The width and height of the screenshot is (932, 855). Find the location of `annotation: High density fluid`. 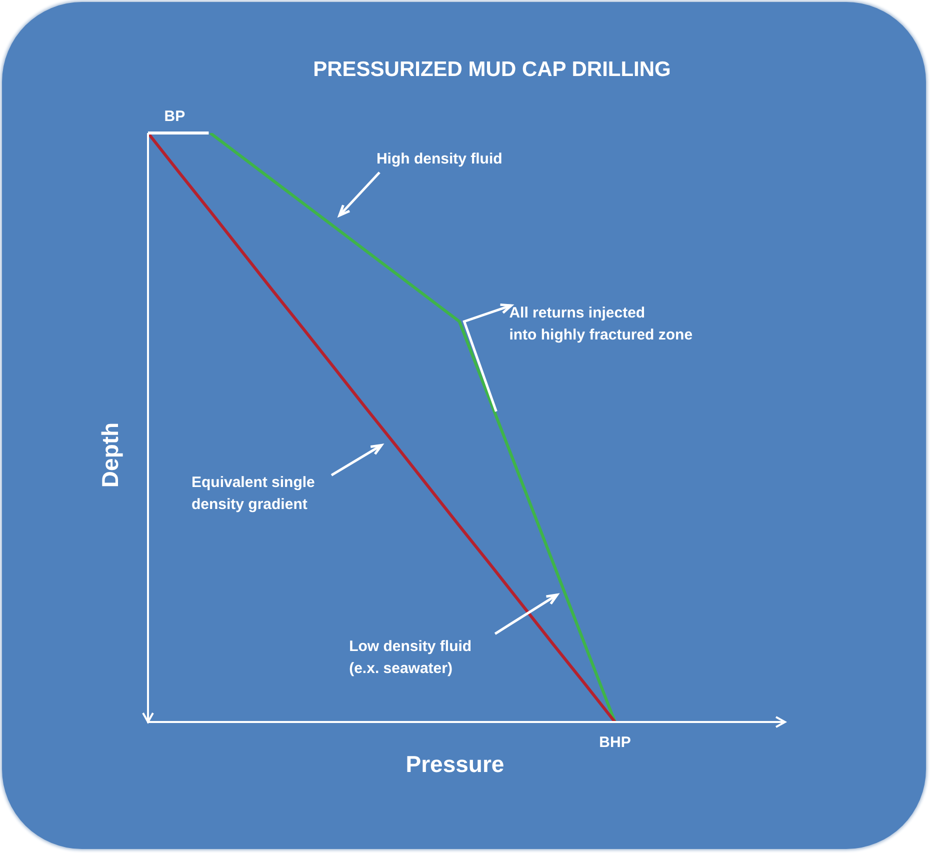

annotation: High density fluid is located at coordinates (439, 159).